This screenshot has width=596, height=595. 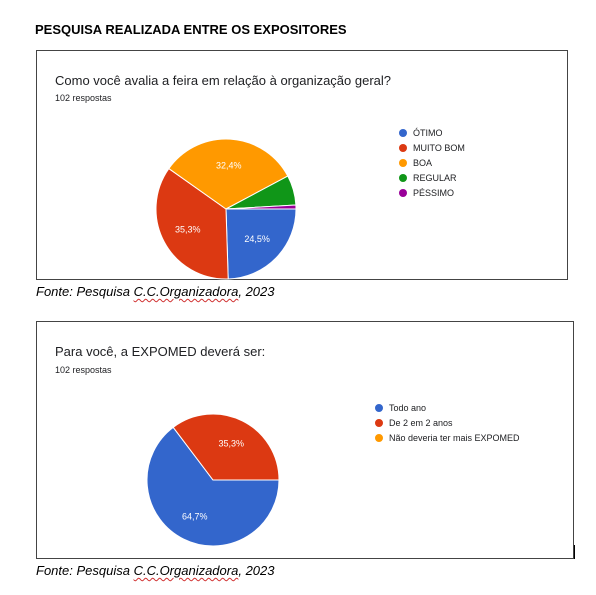 I want to click on legend-label: Não deveria ter mais EXPOMED, so click(x=454, y=437).